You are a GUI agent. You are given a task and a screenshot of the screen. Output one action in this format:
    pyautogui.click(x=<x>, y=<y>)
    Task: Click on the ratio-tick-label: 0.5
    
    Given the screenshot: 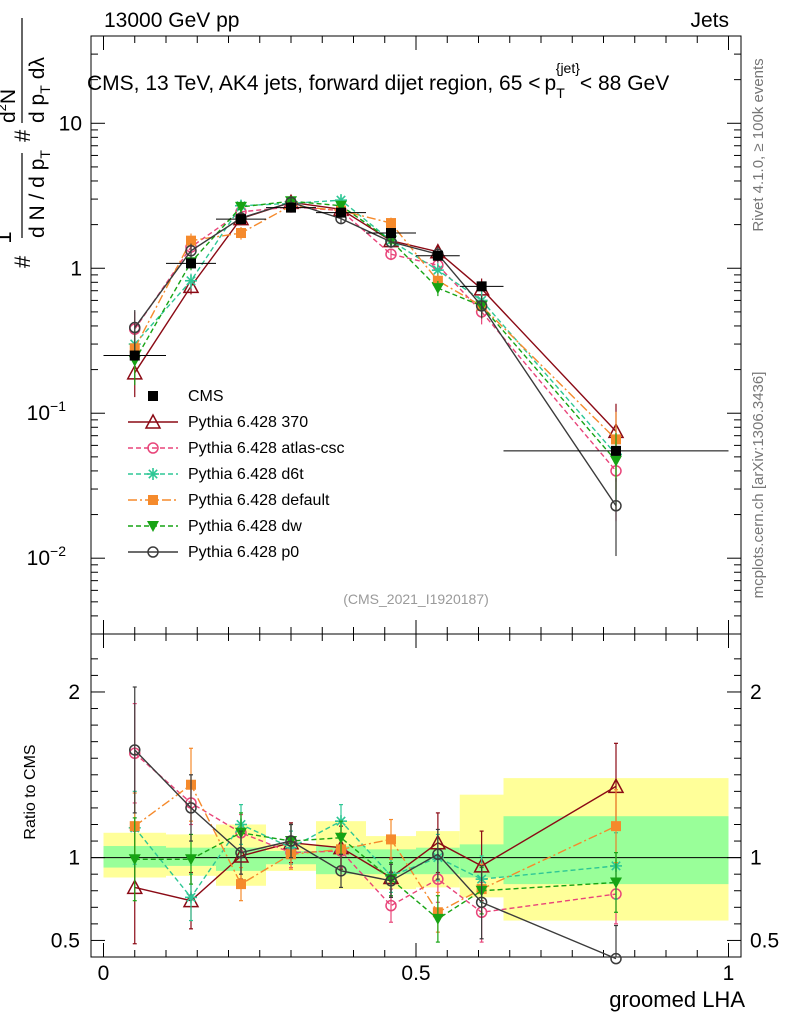 What is the action you would take?
    pyautogui.click(x=65, y=940)
    